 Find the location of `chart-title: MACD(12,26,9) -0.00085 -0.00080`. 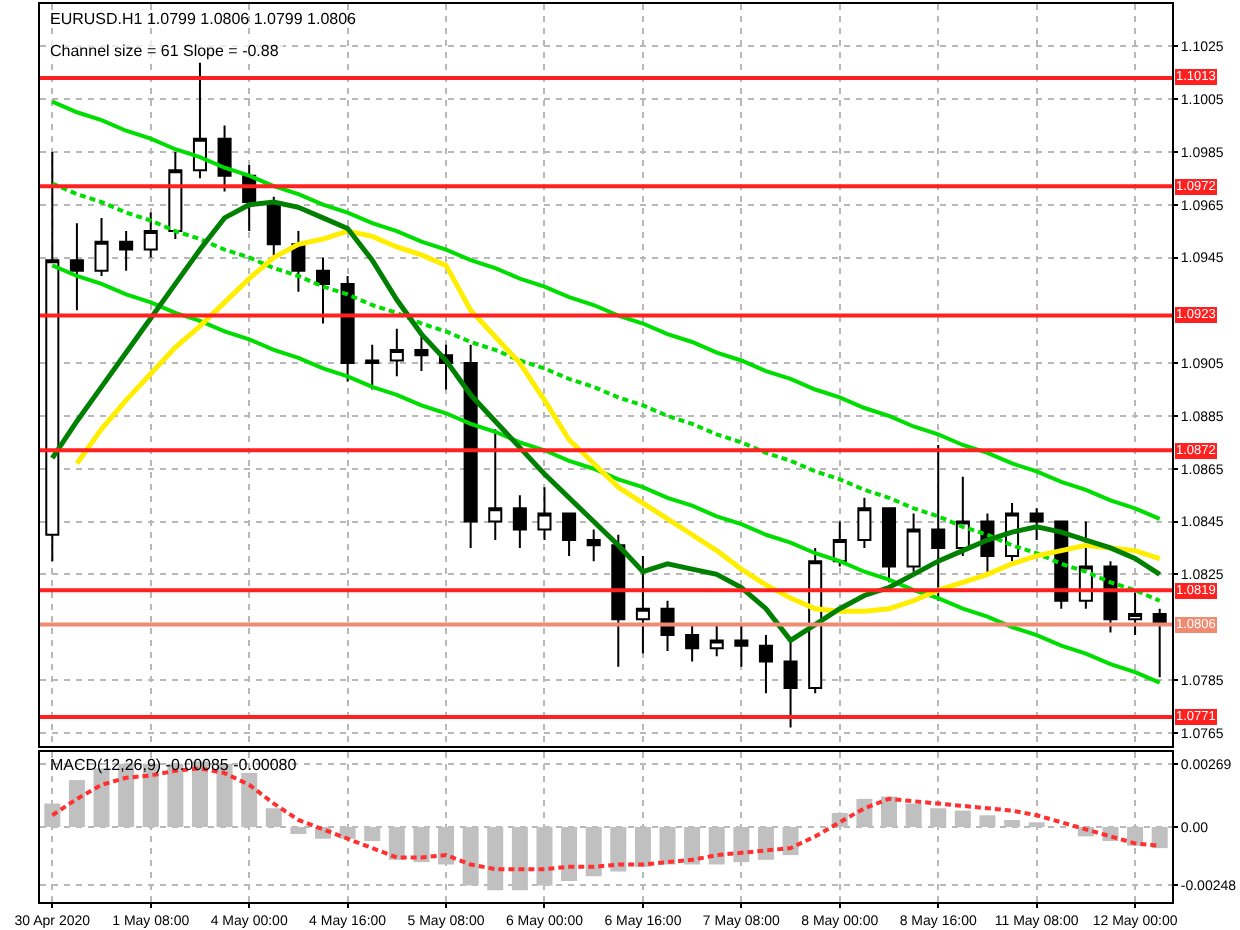

chart-title: MACD(12,26,9) -0.00085 -0.00080 is located at coordinates (174, 765).